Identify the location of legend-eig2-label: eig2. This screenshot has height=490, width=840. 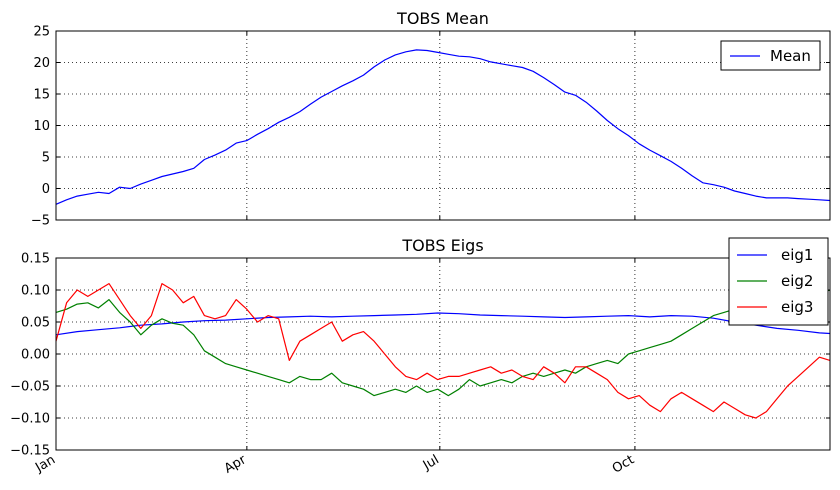
(797, 281).